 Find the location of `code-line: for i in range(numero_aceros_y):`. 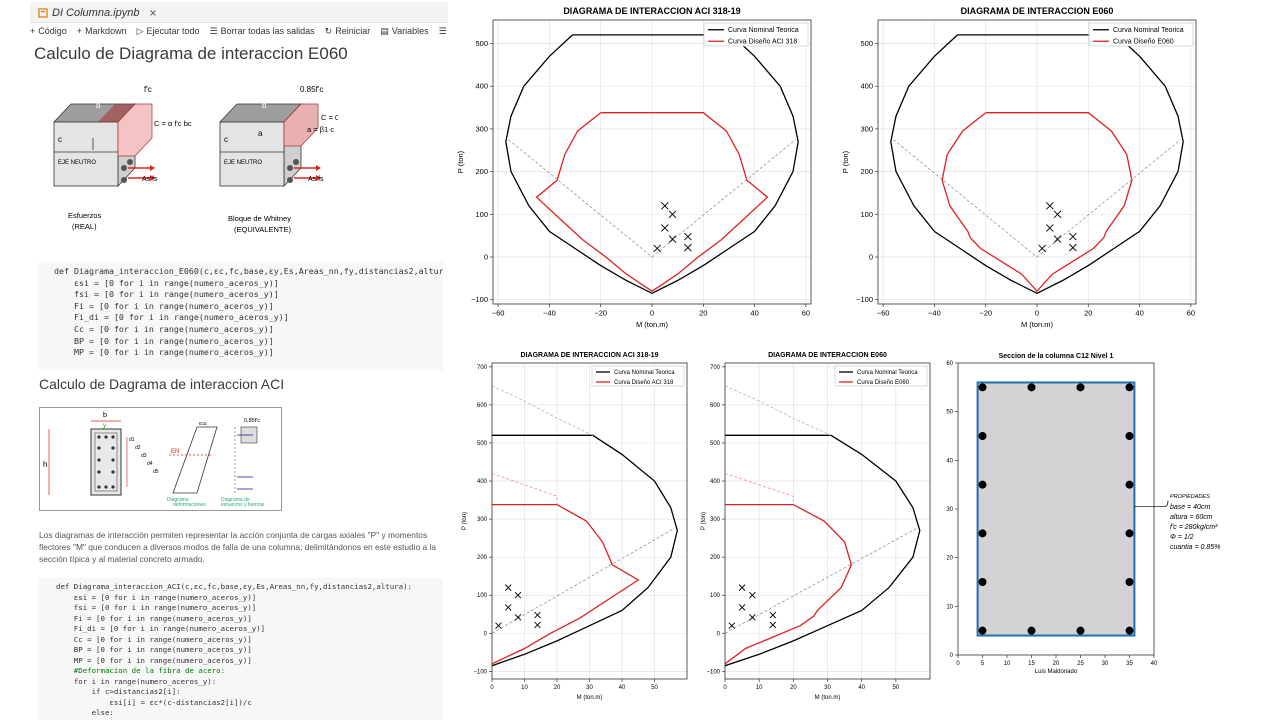

code-line: for i in range(numero_aceros_y): is located at coordinates (136, 681).